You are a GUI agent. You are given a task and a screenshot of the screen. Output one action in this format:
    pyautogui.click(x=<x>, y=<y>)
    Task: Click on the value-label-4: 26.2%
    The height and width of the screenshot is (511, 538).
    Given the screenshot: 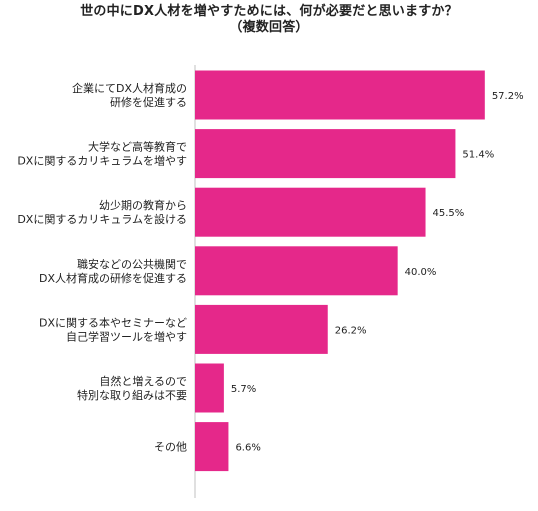 What is the action you would take?
    pyautogui.click(x=351, y=330)
    